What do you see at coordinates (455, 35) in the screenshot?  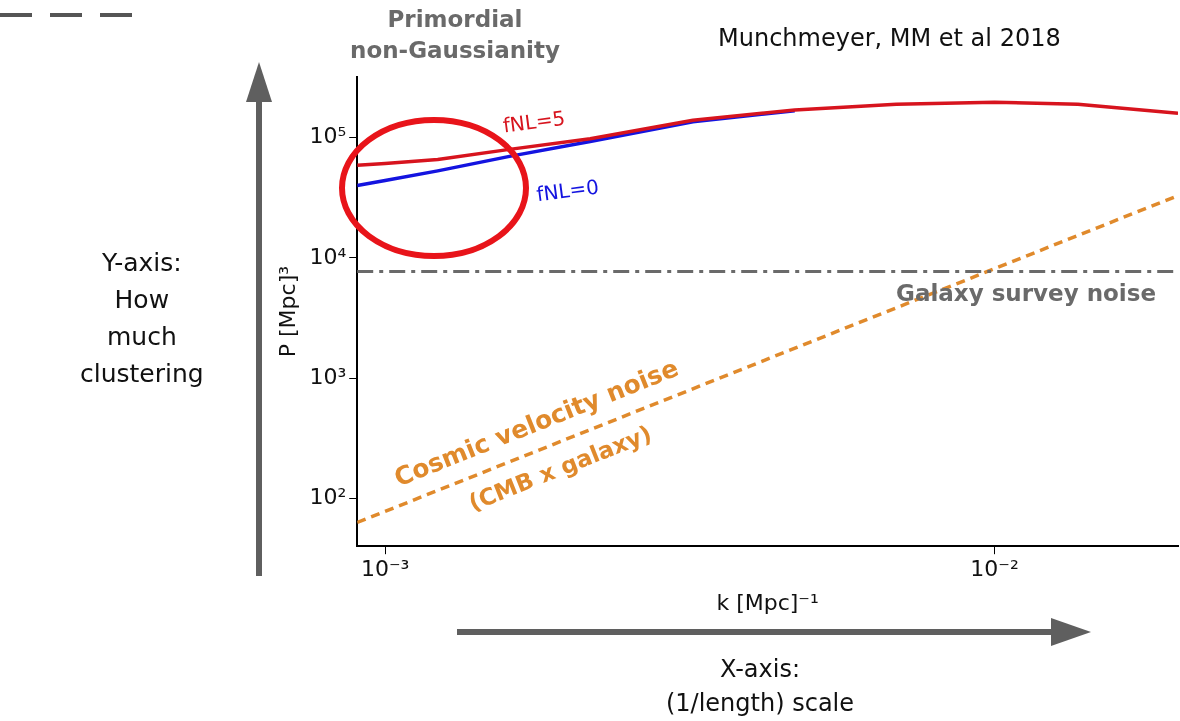 I see `text: Primordial non-Gaussianity` at bounding box center [455, 35].